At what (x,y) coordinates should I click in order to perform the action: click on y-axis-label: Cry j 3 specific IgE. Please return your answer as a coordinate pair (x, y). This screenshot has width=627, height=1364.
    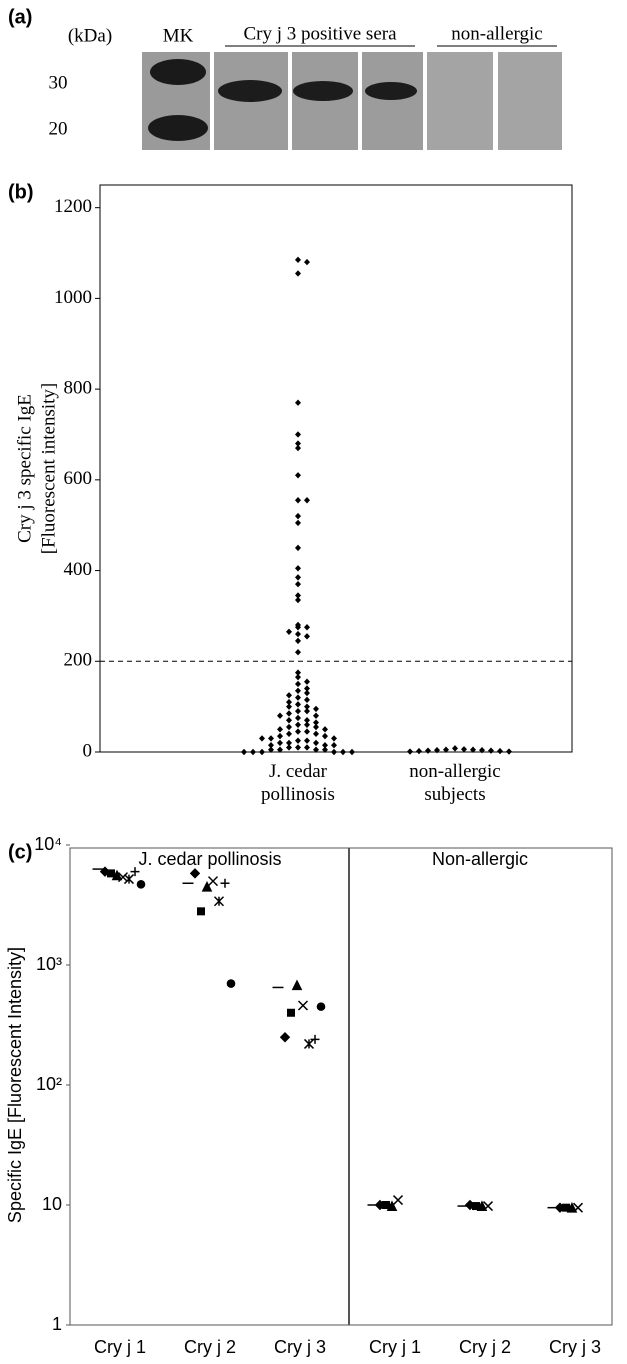
    Looking at the image, I should click on (24, 468).